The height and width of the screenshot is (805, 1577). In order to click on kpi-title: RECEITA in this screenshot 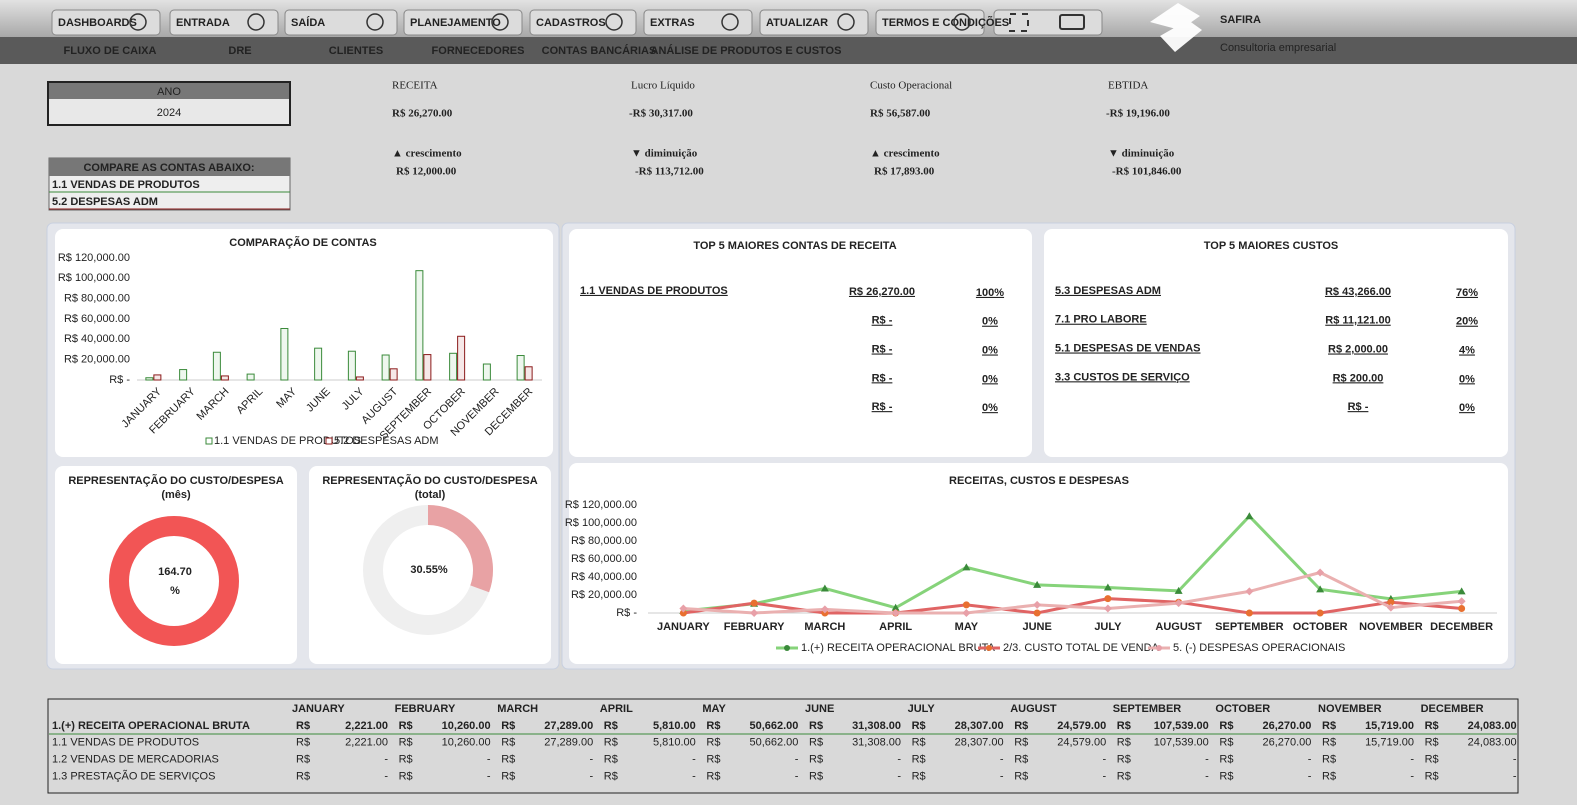, I will do `click(415, 86)`.